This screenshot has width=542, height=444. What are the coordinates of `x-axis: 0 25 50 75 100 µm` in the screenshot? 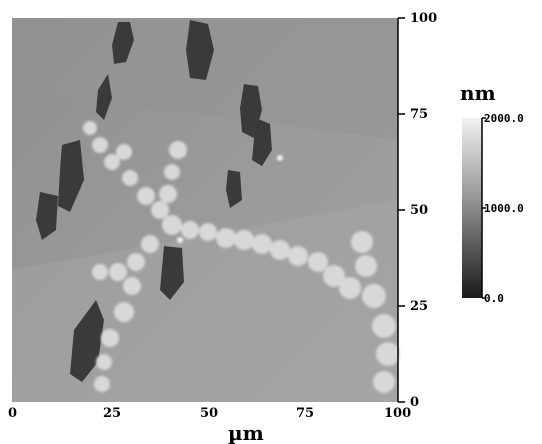 It's located at (209, 425).